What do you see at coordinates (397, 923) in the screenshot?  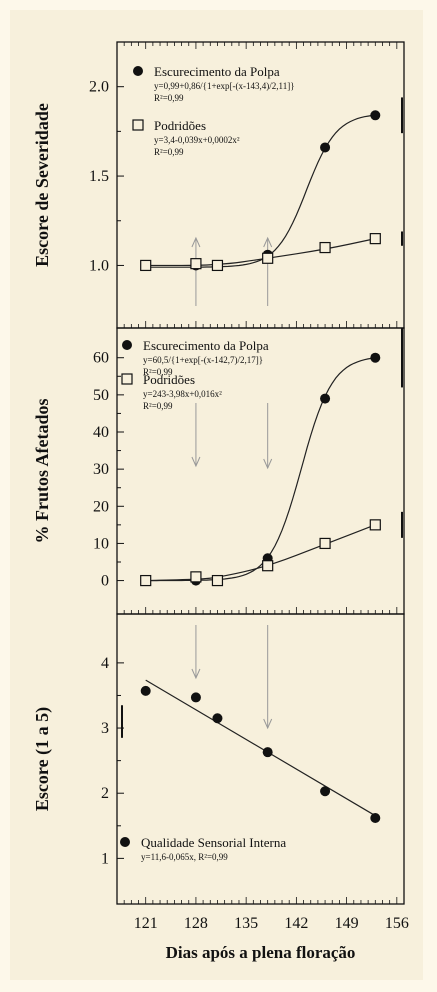 I see `x-tick-label: 156` at bounding box center [397, 923].